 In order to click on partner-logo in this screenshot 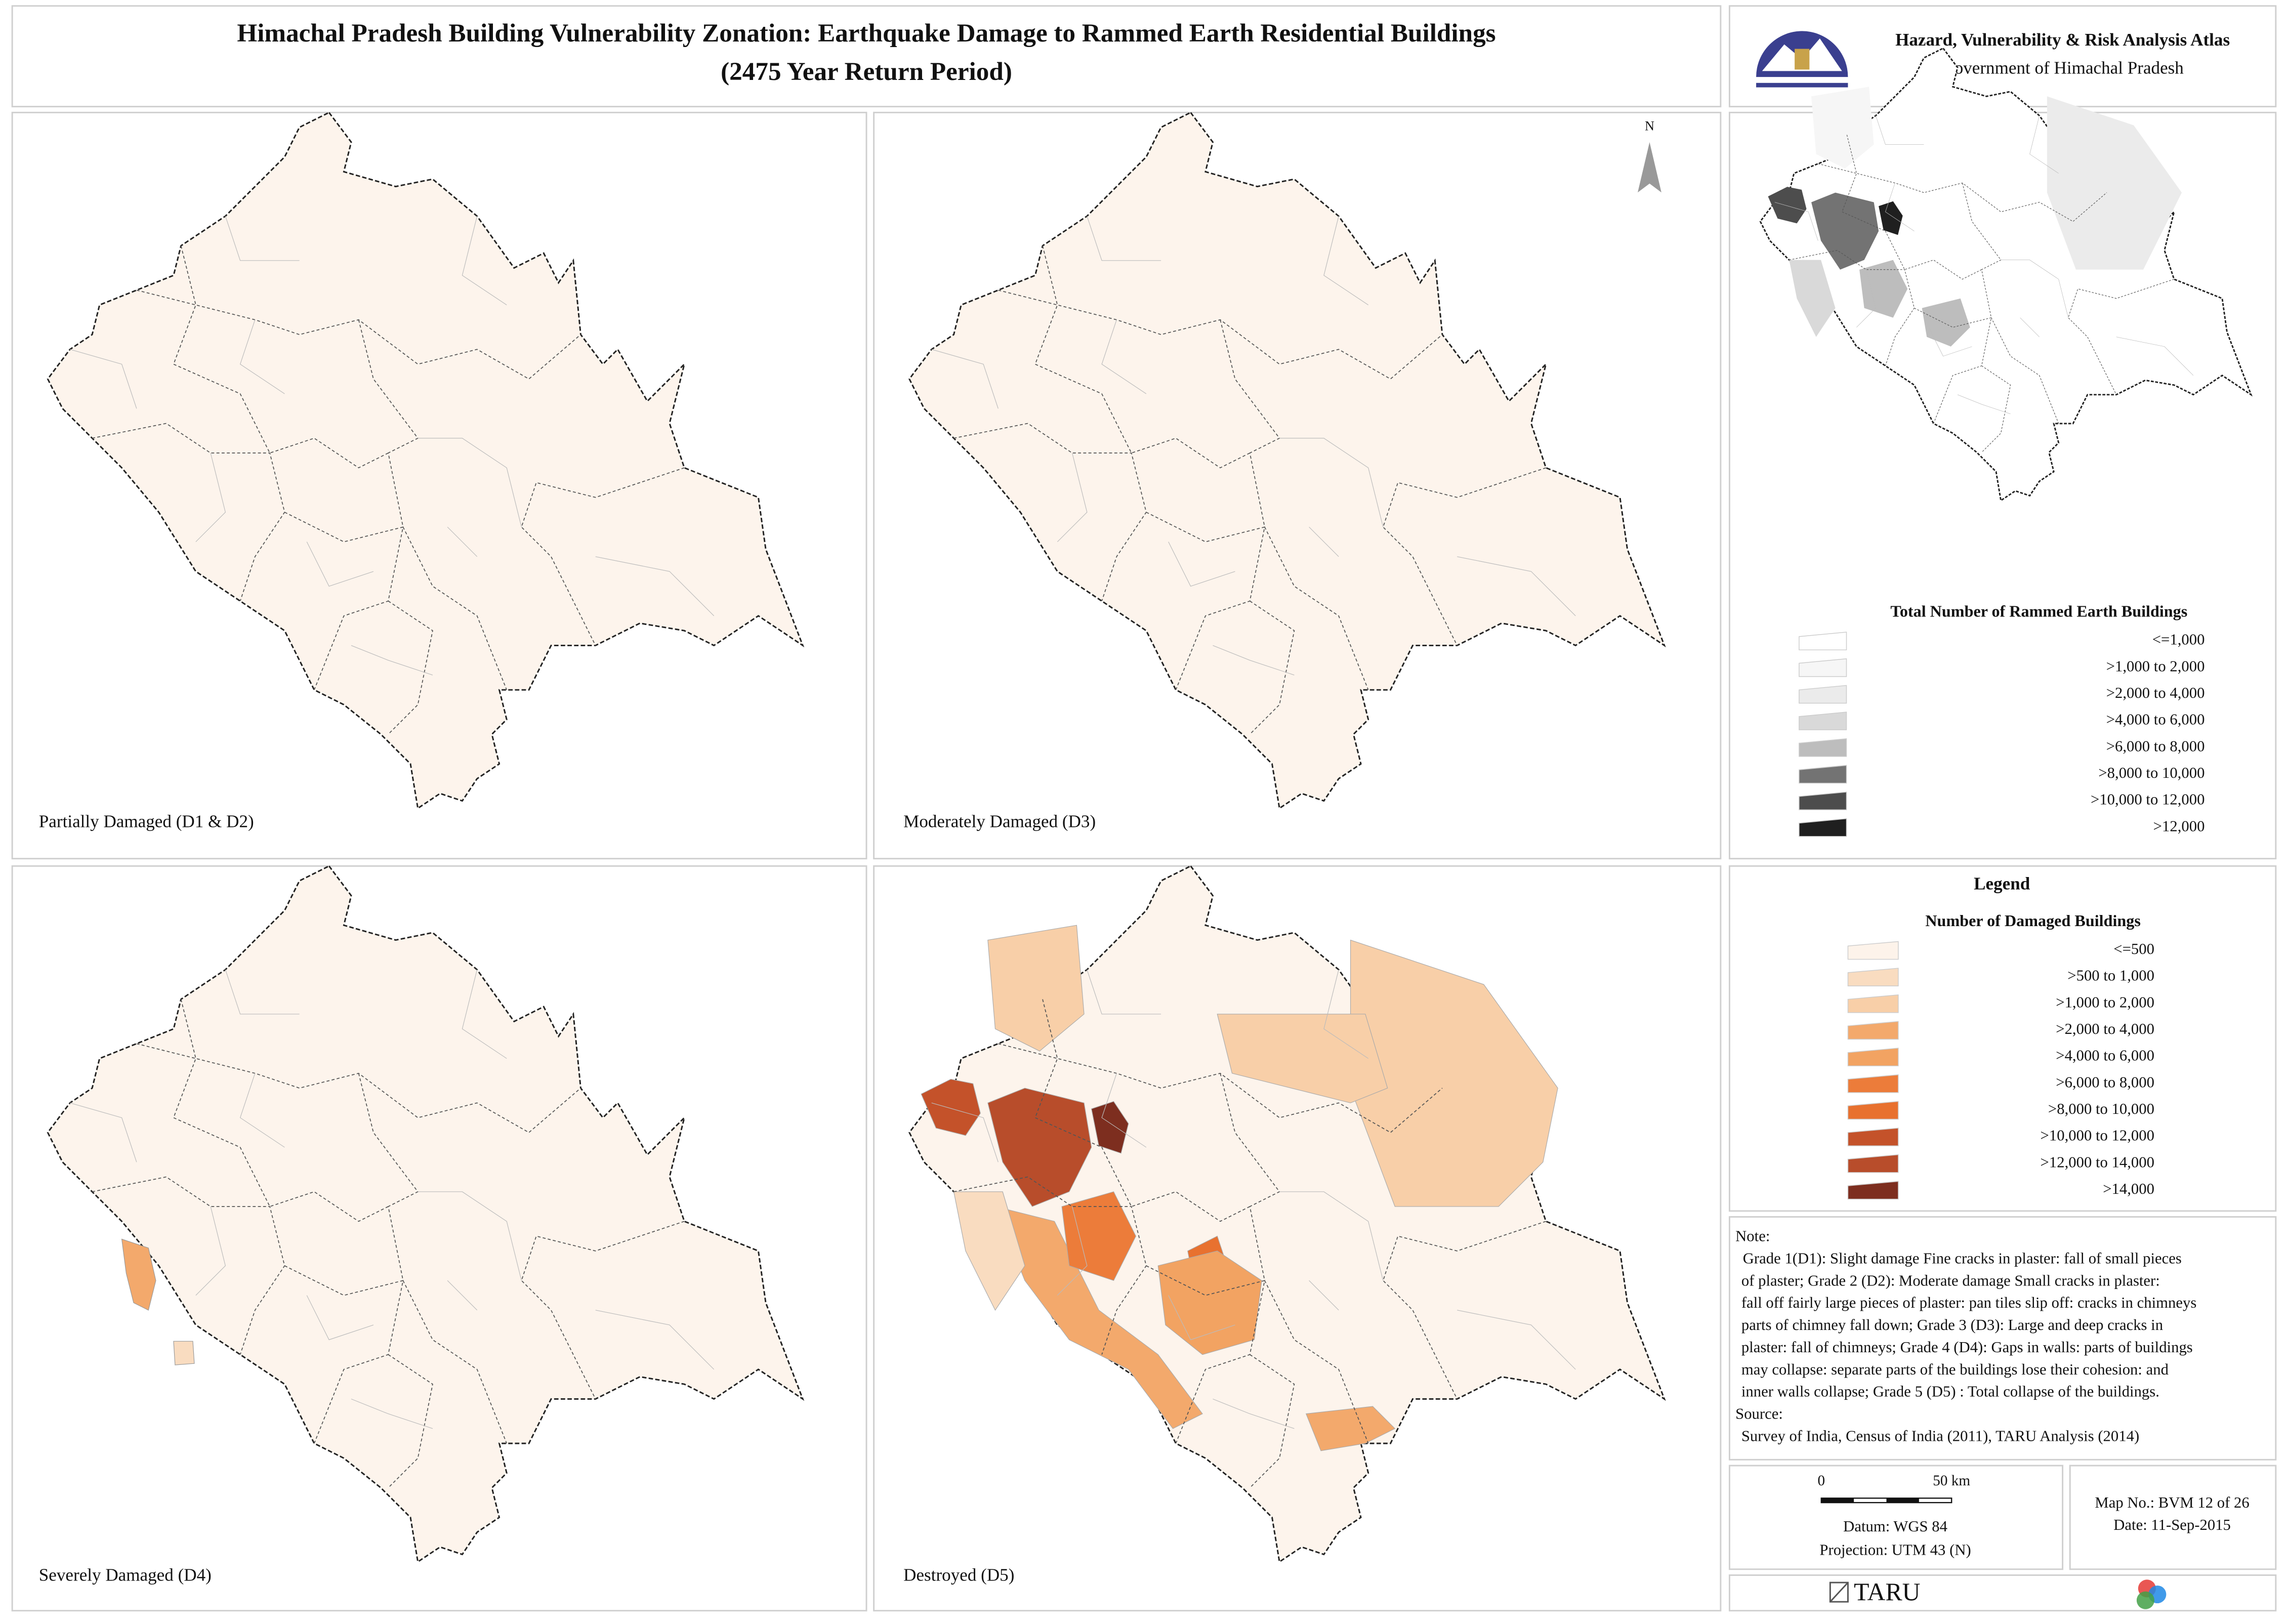, I will do `click(2151, 1594)`.